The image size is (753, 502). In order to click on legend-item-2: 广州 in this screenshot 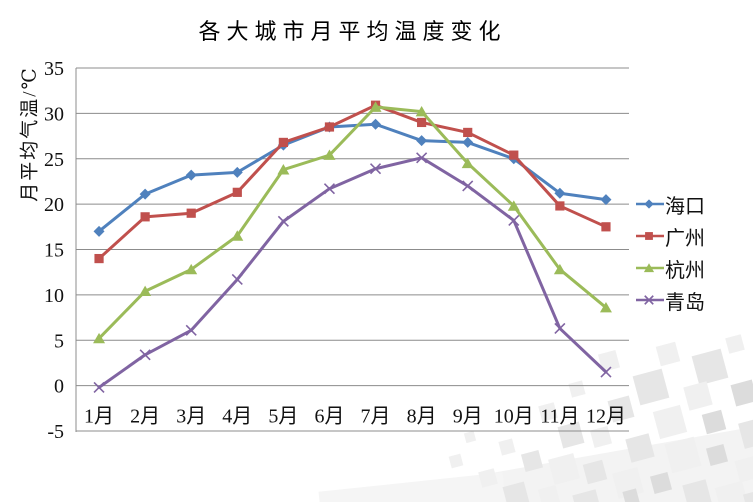, I will do `click(670, 236)`.